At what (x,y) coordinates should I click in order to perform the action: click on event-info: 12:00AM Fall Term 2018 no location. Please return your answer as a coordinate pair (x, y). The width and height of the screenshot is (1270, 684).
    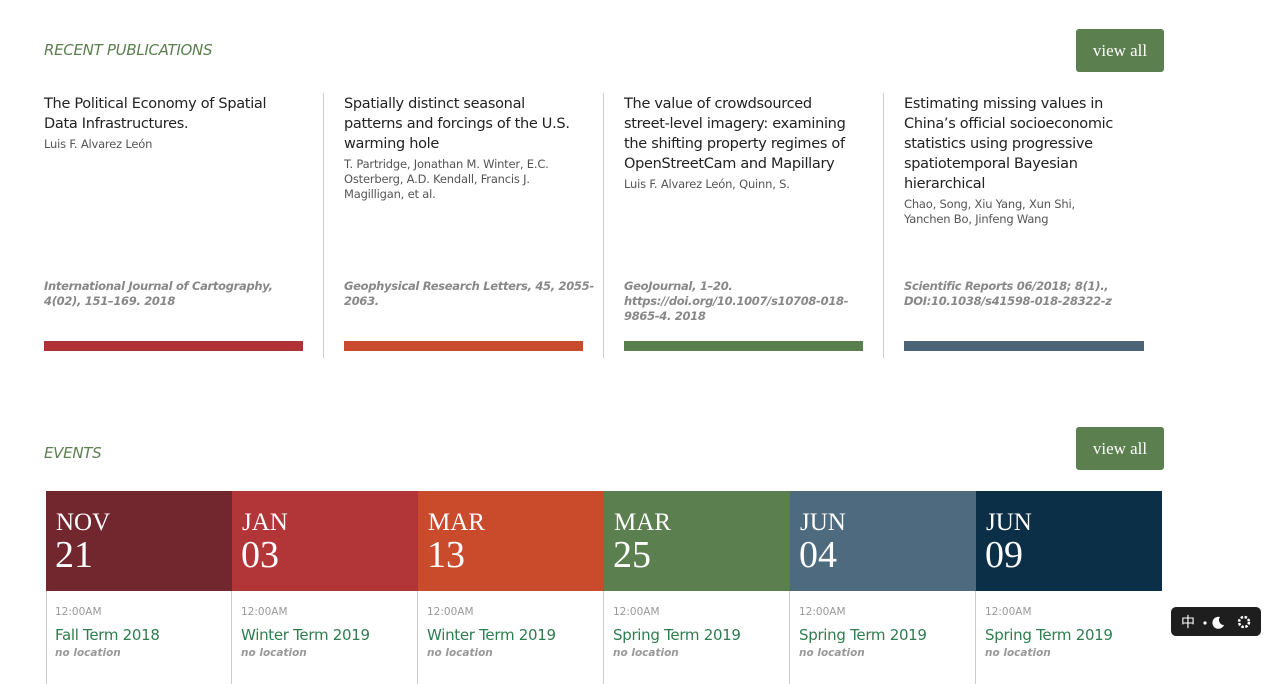
    Looking at the image, I should click on (143, 632).